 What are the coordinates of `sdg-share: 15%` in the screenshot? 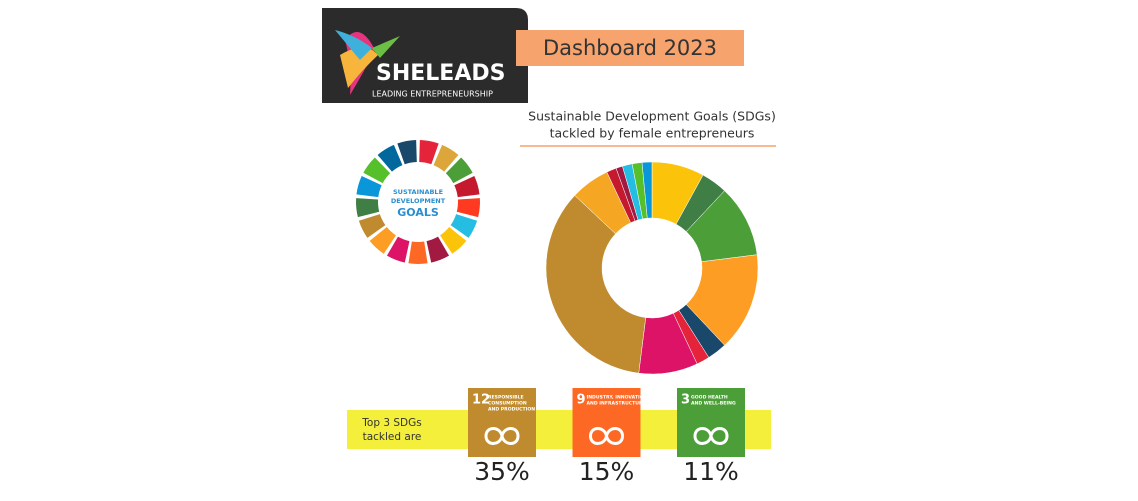 It's located at (607, 471).